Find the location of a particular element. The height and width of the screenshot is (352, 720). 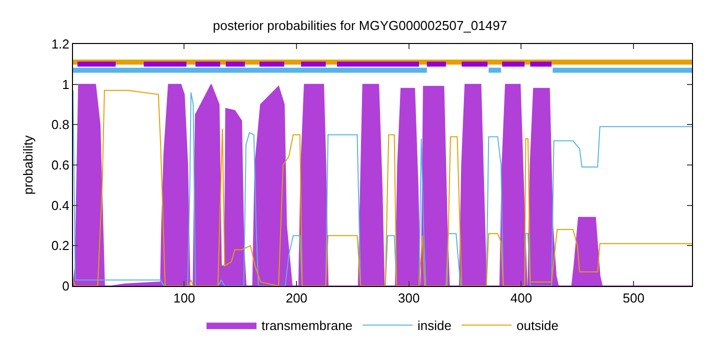

y-tick-label: 0.6 is located at coordinates (60, 165).